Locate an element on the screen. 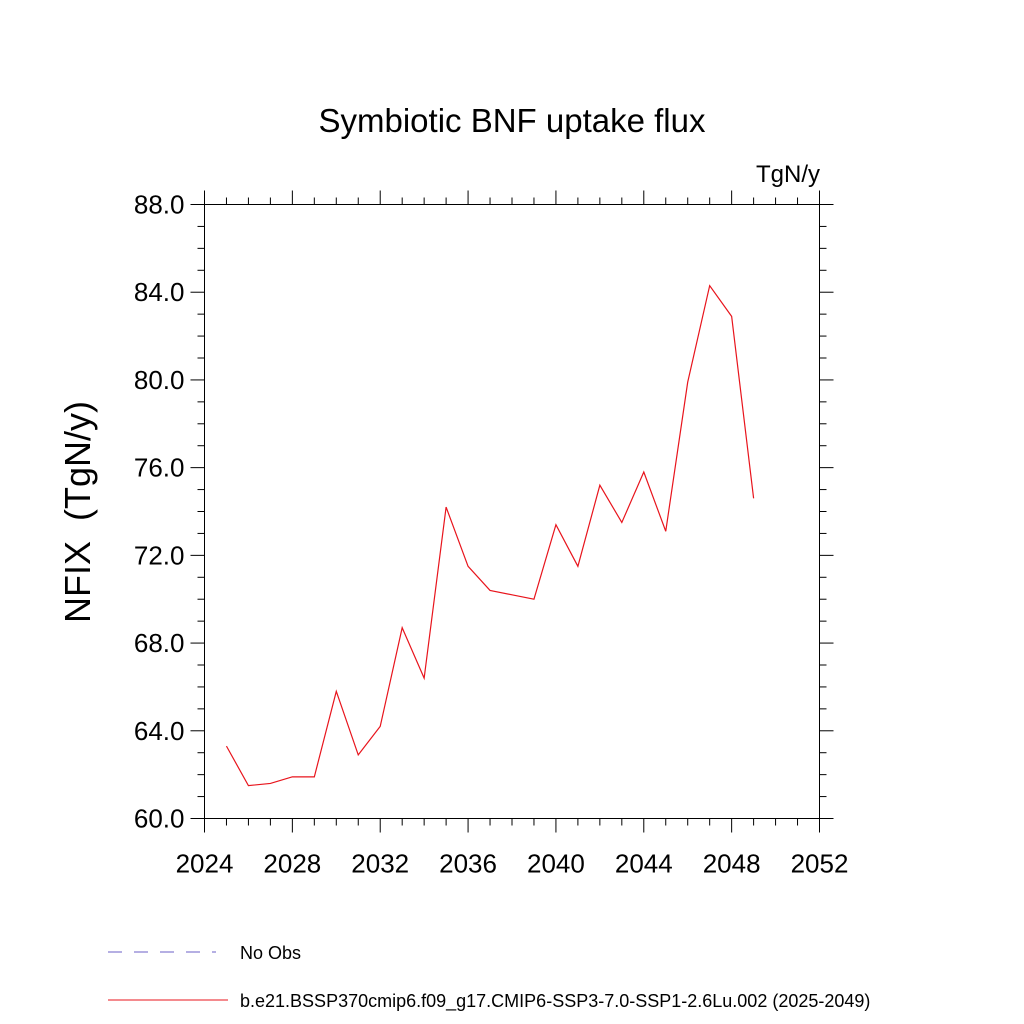  y-tick-label: 64.0 is located at coordinates (159, 731).